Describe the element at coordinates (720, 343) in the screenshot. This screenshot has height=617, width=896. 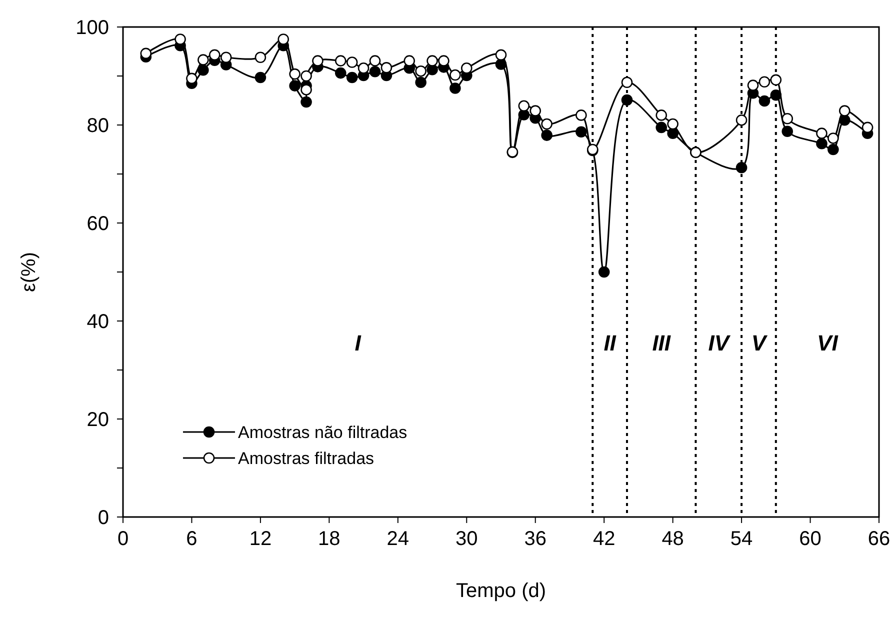
I see `annotation: IV` at that location.